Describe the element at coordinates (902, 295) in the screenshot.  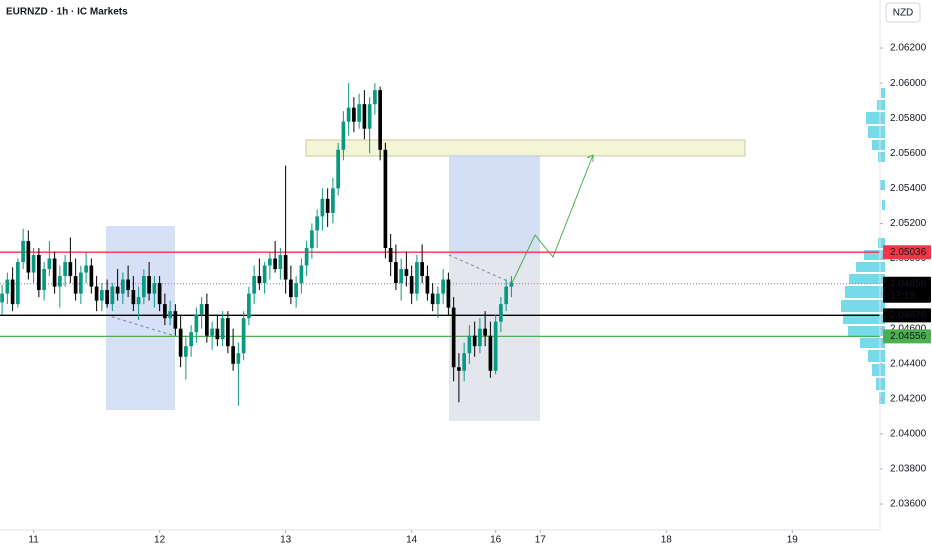
I see `countdown-label: 17:15` at that location.